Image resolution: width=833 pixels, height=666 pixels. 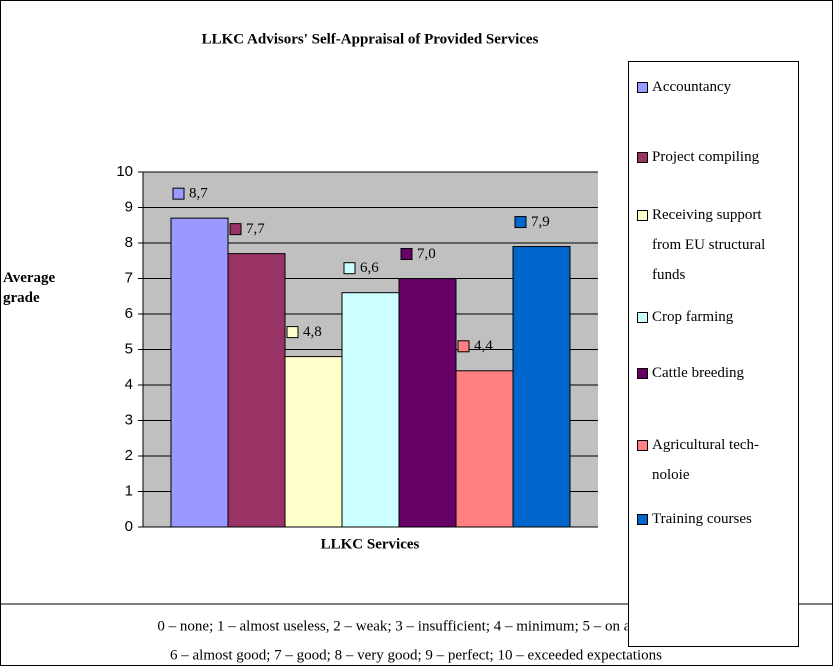 I want to click on y-tick-label: 7, so click(x=129, y=277).